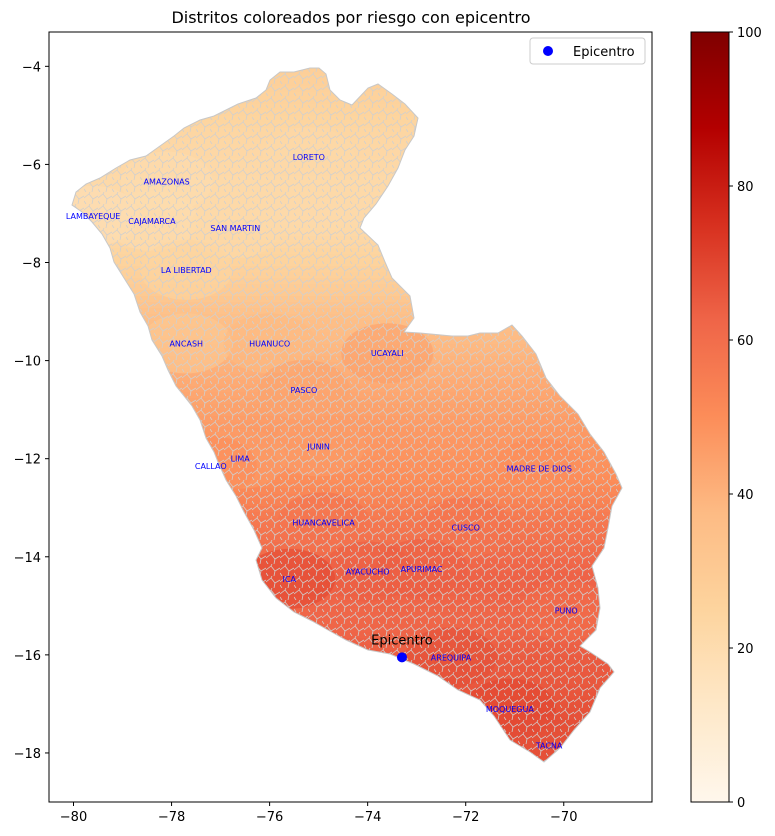 This screenshot has width=775, height=836. I want to click on colorbar-tick-label: 100, so click(749, 33).